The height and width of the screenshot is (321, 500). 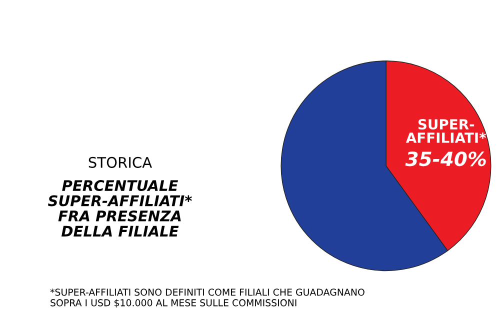 What do you see at coordinates (207, 298) in the screenshot?
I see `text: *SUPER-AFFILIATI SONO DEFINITI COME FILIALI CHE GUADAGNANO SOPRA I USD $10.000 AL MESE SULLE COMMISSIONI` at bounding box center [207, 298].